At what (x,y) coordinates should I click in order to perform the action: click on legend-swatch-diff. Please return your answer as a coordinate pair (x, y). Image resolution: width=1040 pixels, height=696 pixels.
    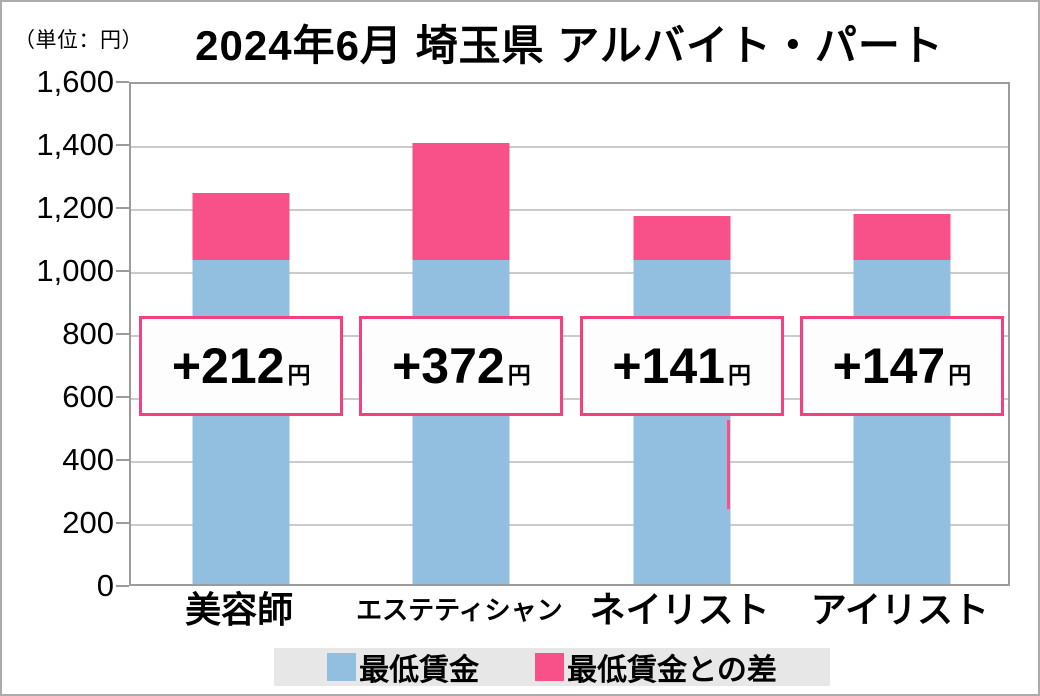
    Looking at the image, I should click on (550, 667).